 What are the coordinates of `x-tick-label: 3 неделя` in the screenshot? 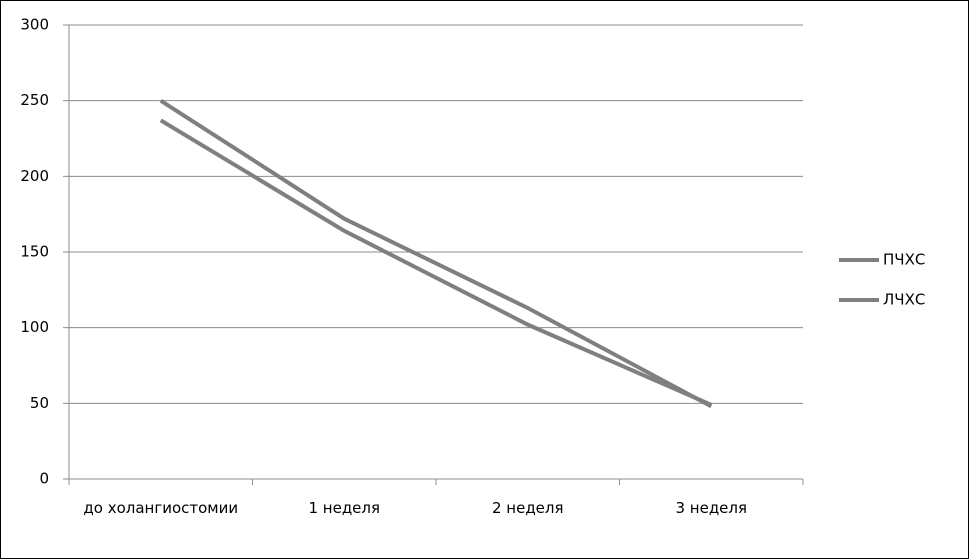 It's located at (711, 508).